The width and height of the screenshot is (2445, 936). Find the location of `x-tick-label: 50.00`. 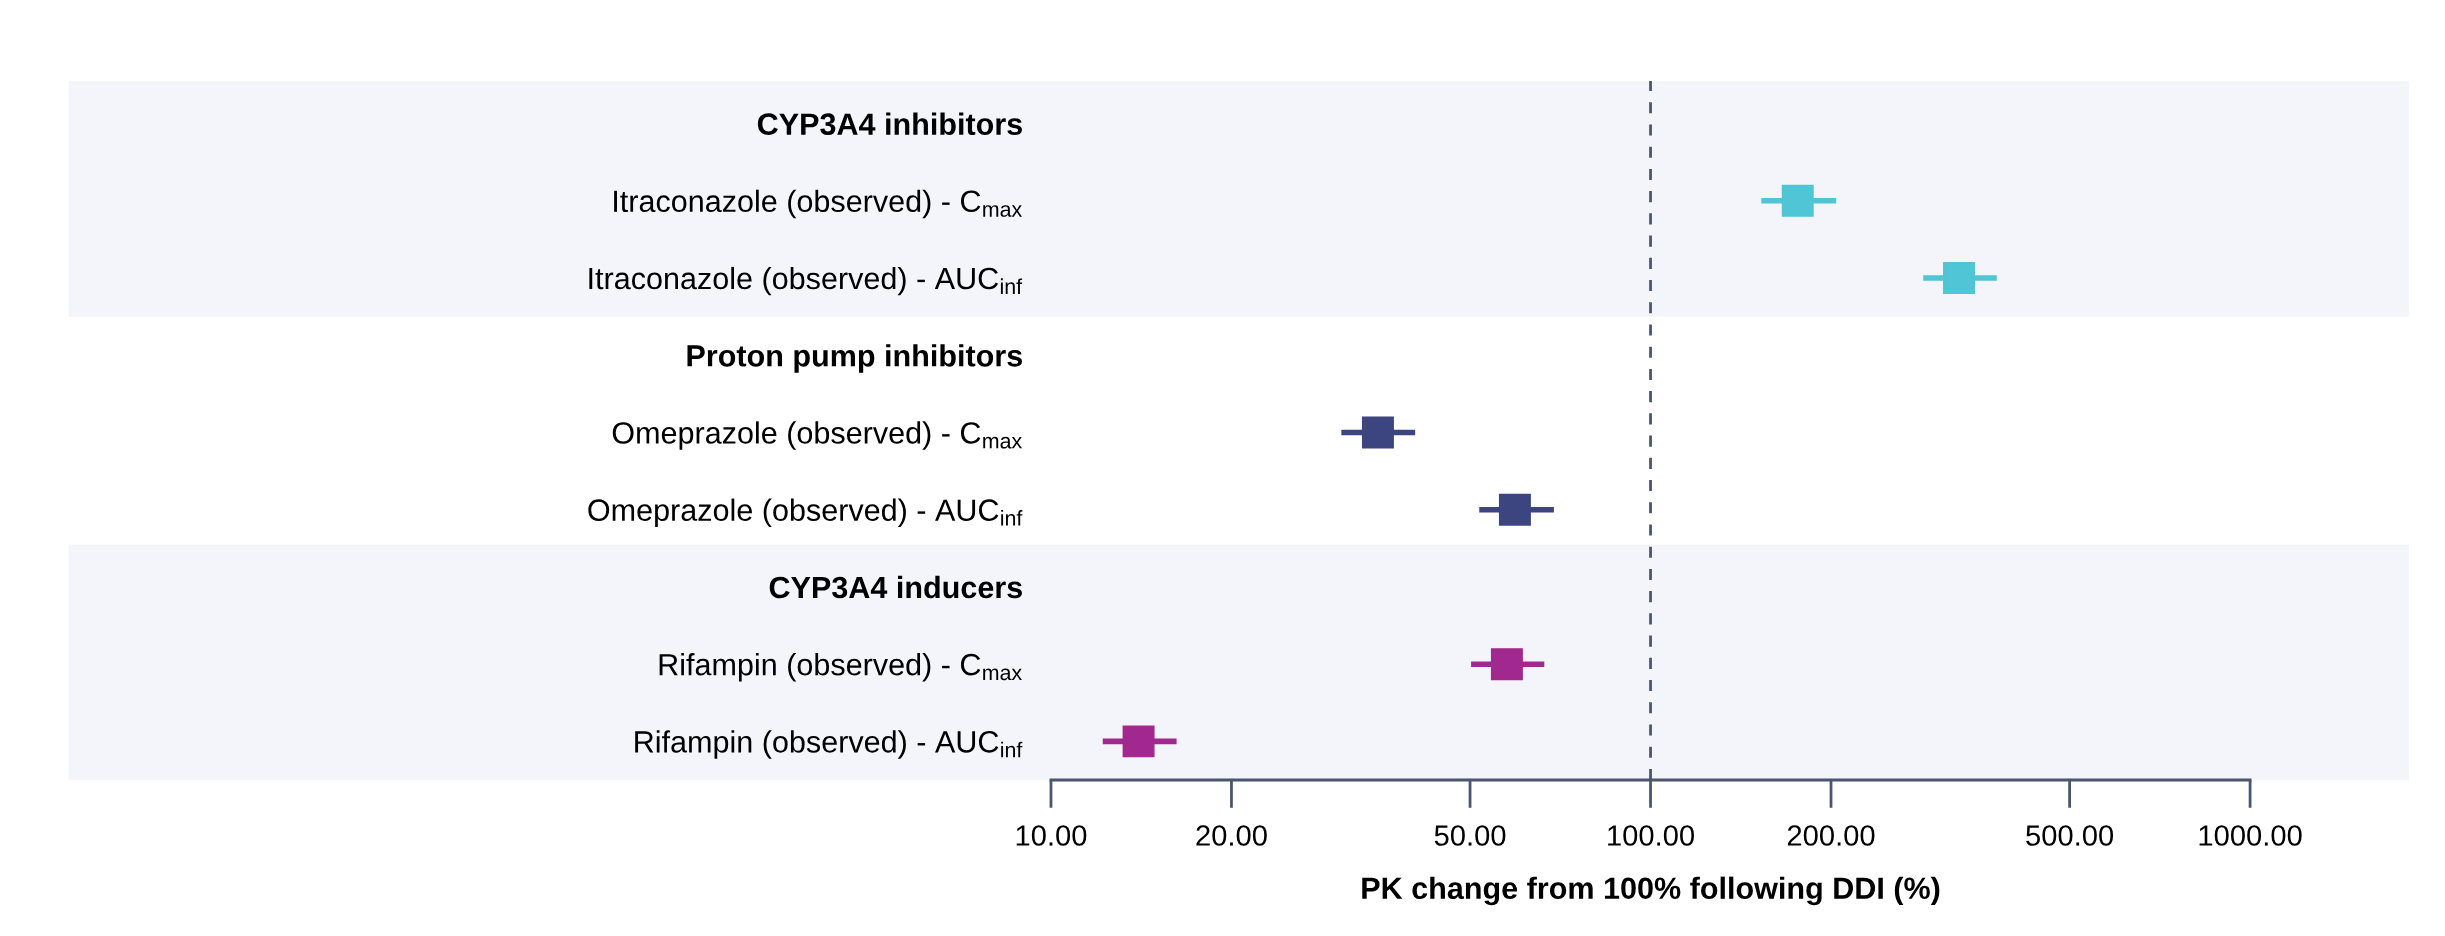

x-tick-label: 50.00 is located at coordinates (1470, 835).